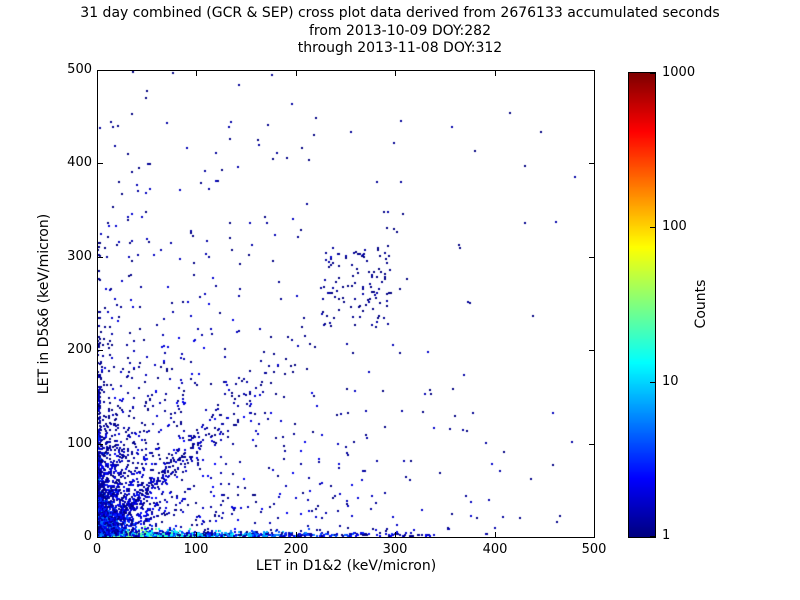  Describe the element at coordinates (346, 566) in the screenshot. I see `x-axis-label: LET in D1&2 (keV/micron)` at that location.